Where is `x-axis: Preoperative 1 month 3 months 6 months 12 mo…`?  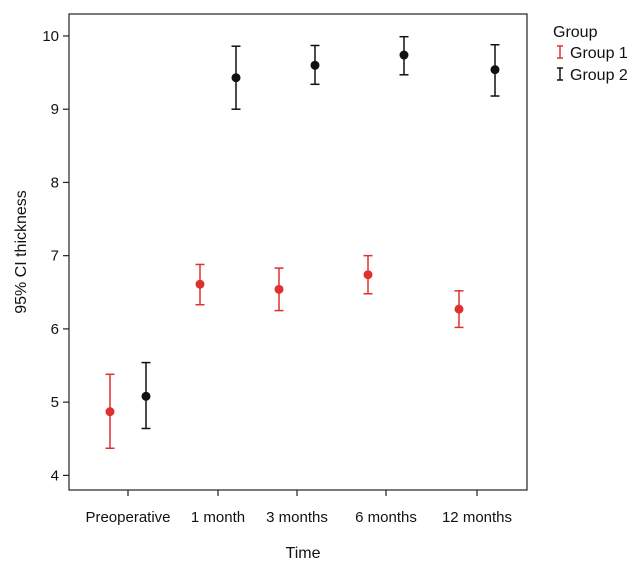
x-axis: Preoperative 1 month 3 months 6 months 12 mo… is located at coordinates (298, 508).